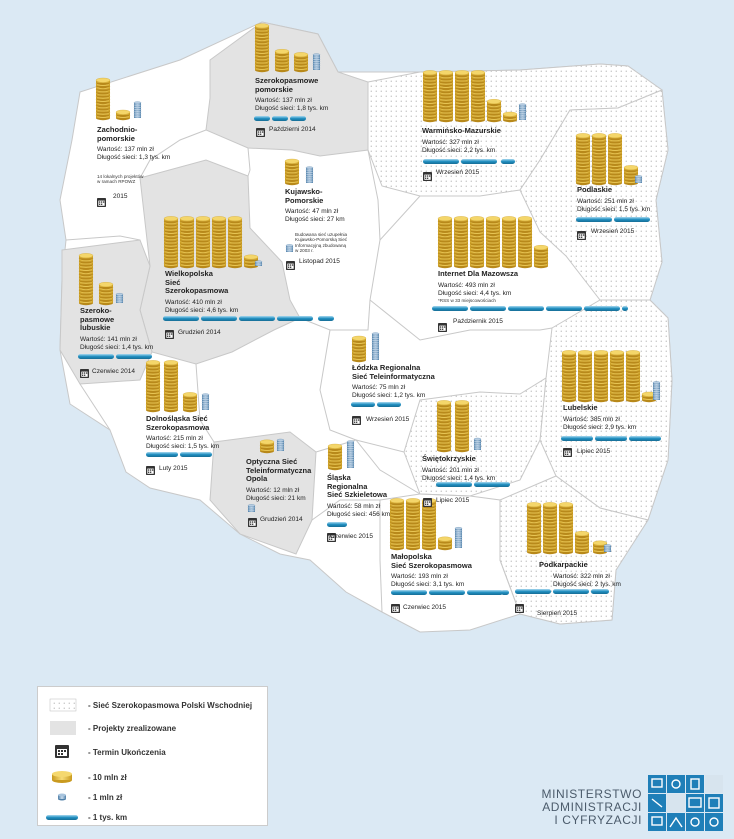 The width and height of the screenshot is (734, 839). I want to click on region-length: Długość sieci: 1,8 tys. km, so click(292, 108).